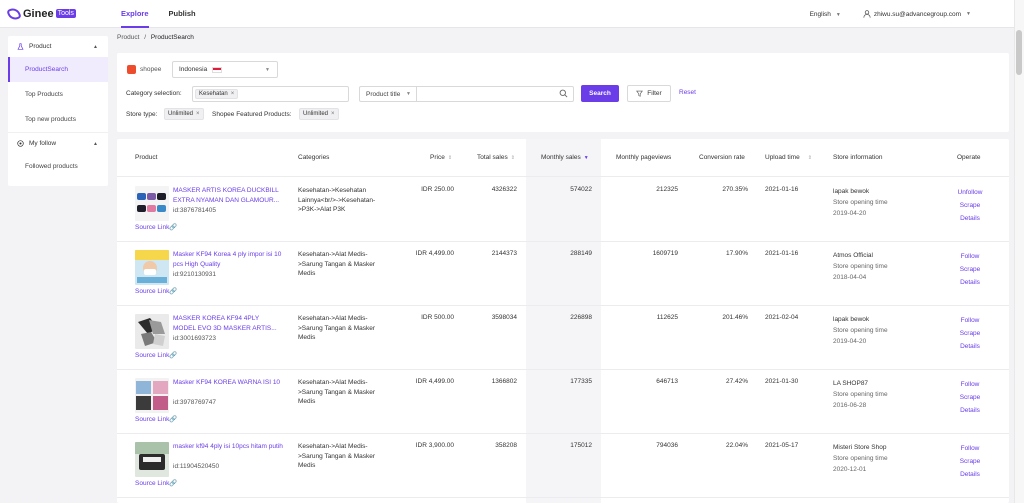 This screenshot has height=503, width=1024. I want to click on th-conversion-rate: Conversion rate, so click(722, 157).